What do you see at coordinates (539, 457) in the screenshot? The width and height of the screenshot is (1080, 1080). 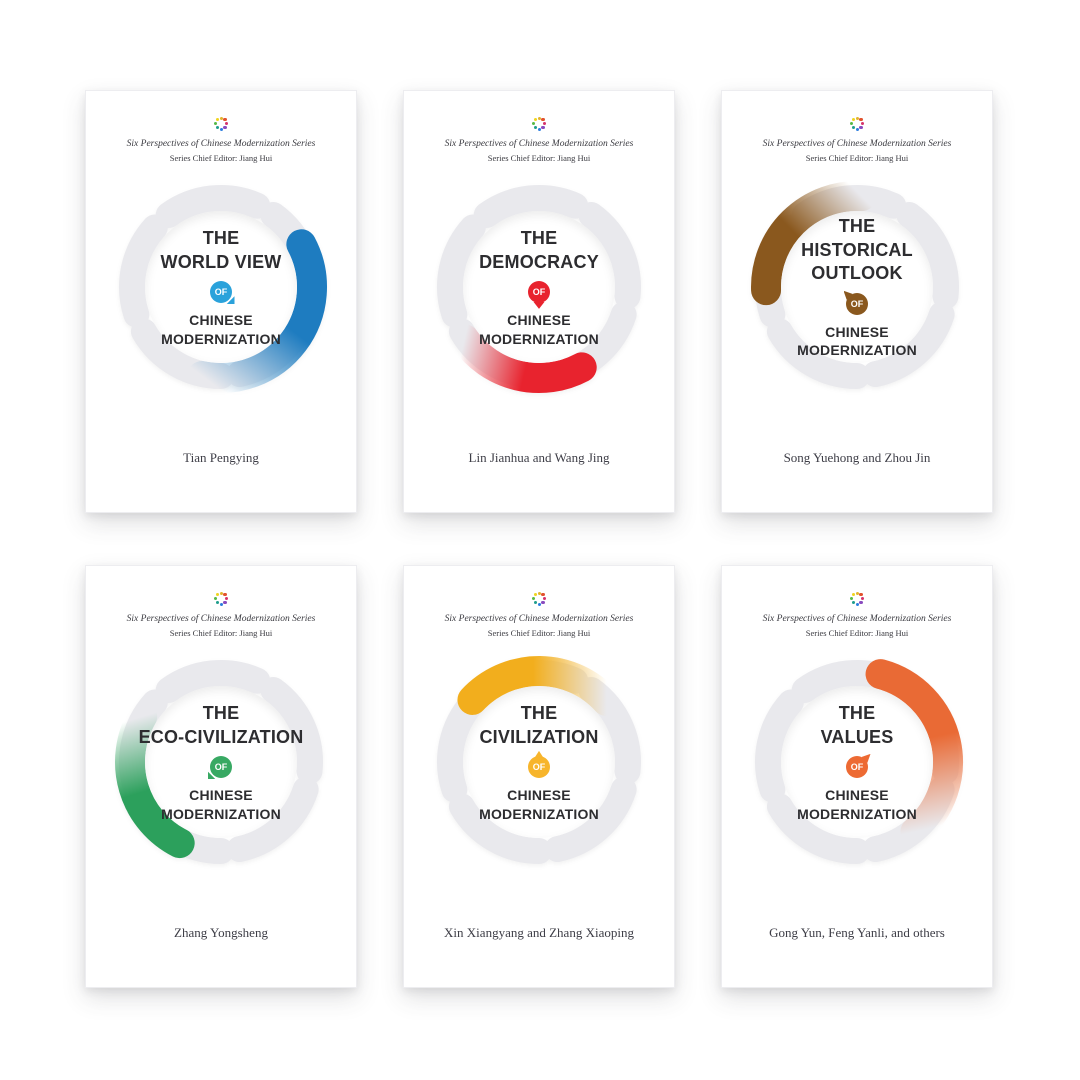 I see `author-name: Lin Jianhua and Wang Jing` at bounding box center [539, 457].